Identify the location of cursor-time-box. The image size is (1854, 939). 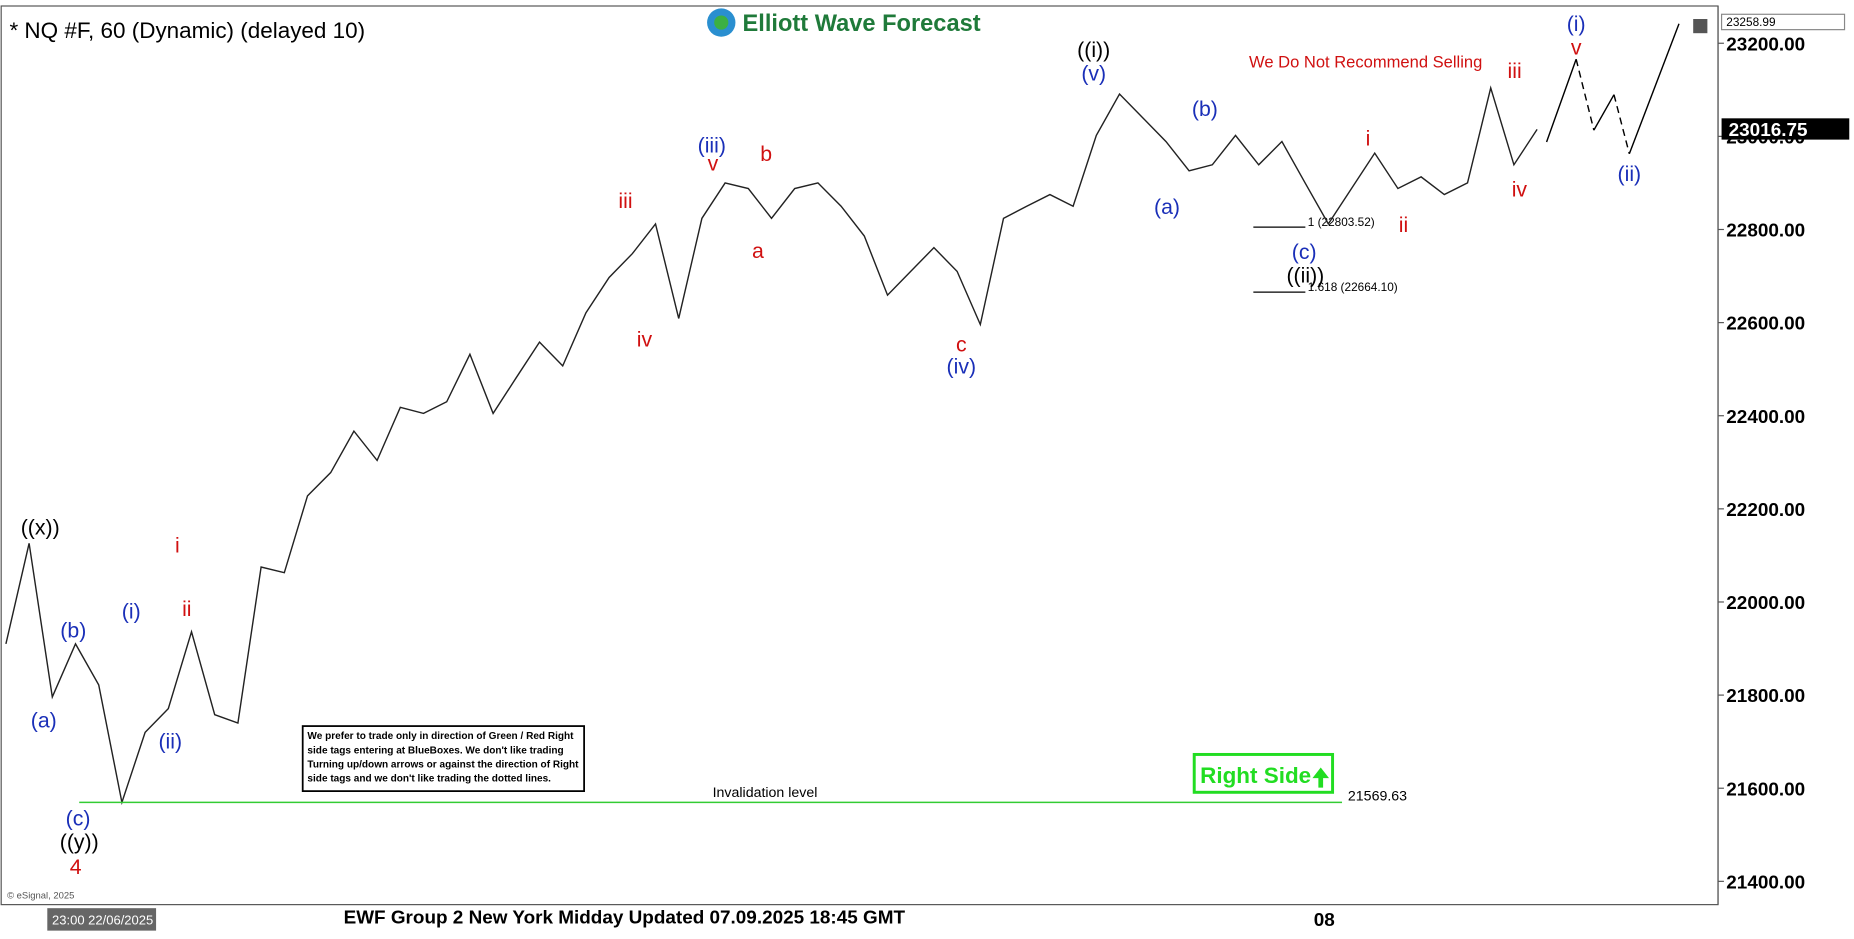
(102, 919).